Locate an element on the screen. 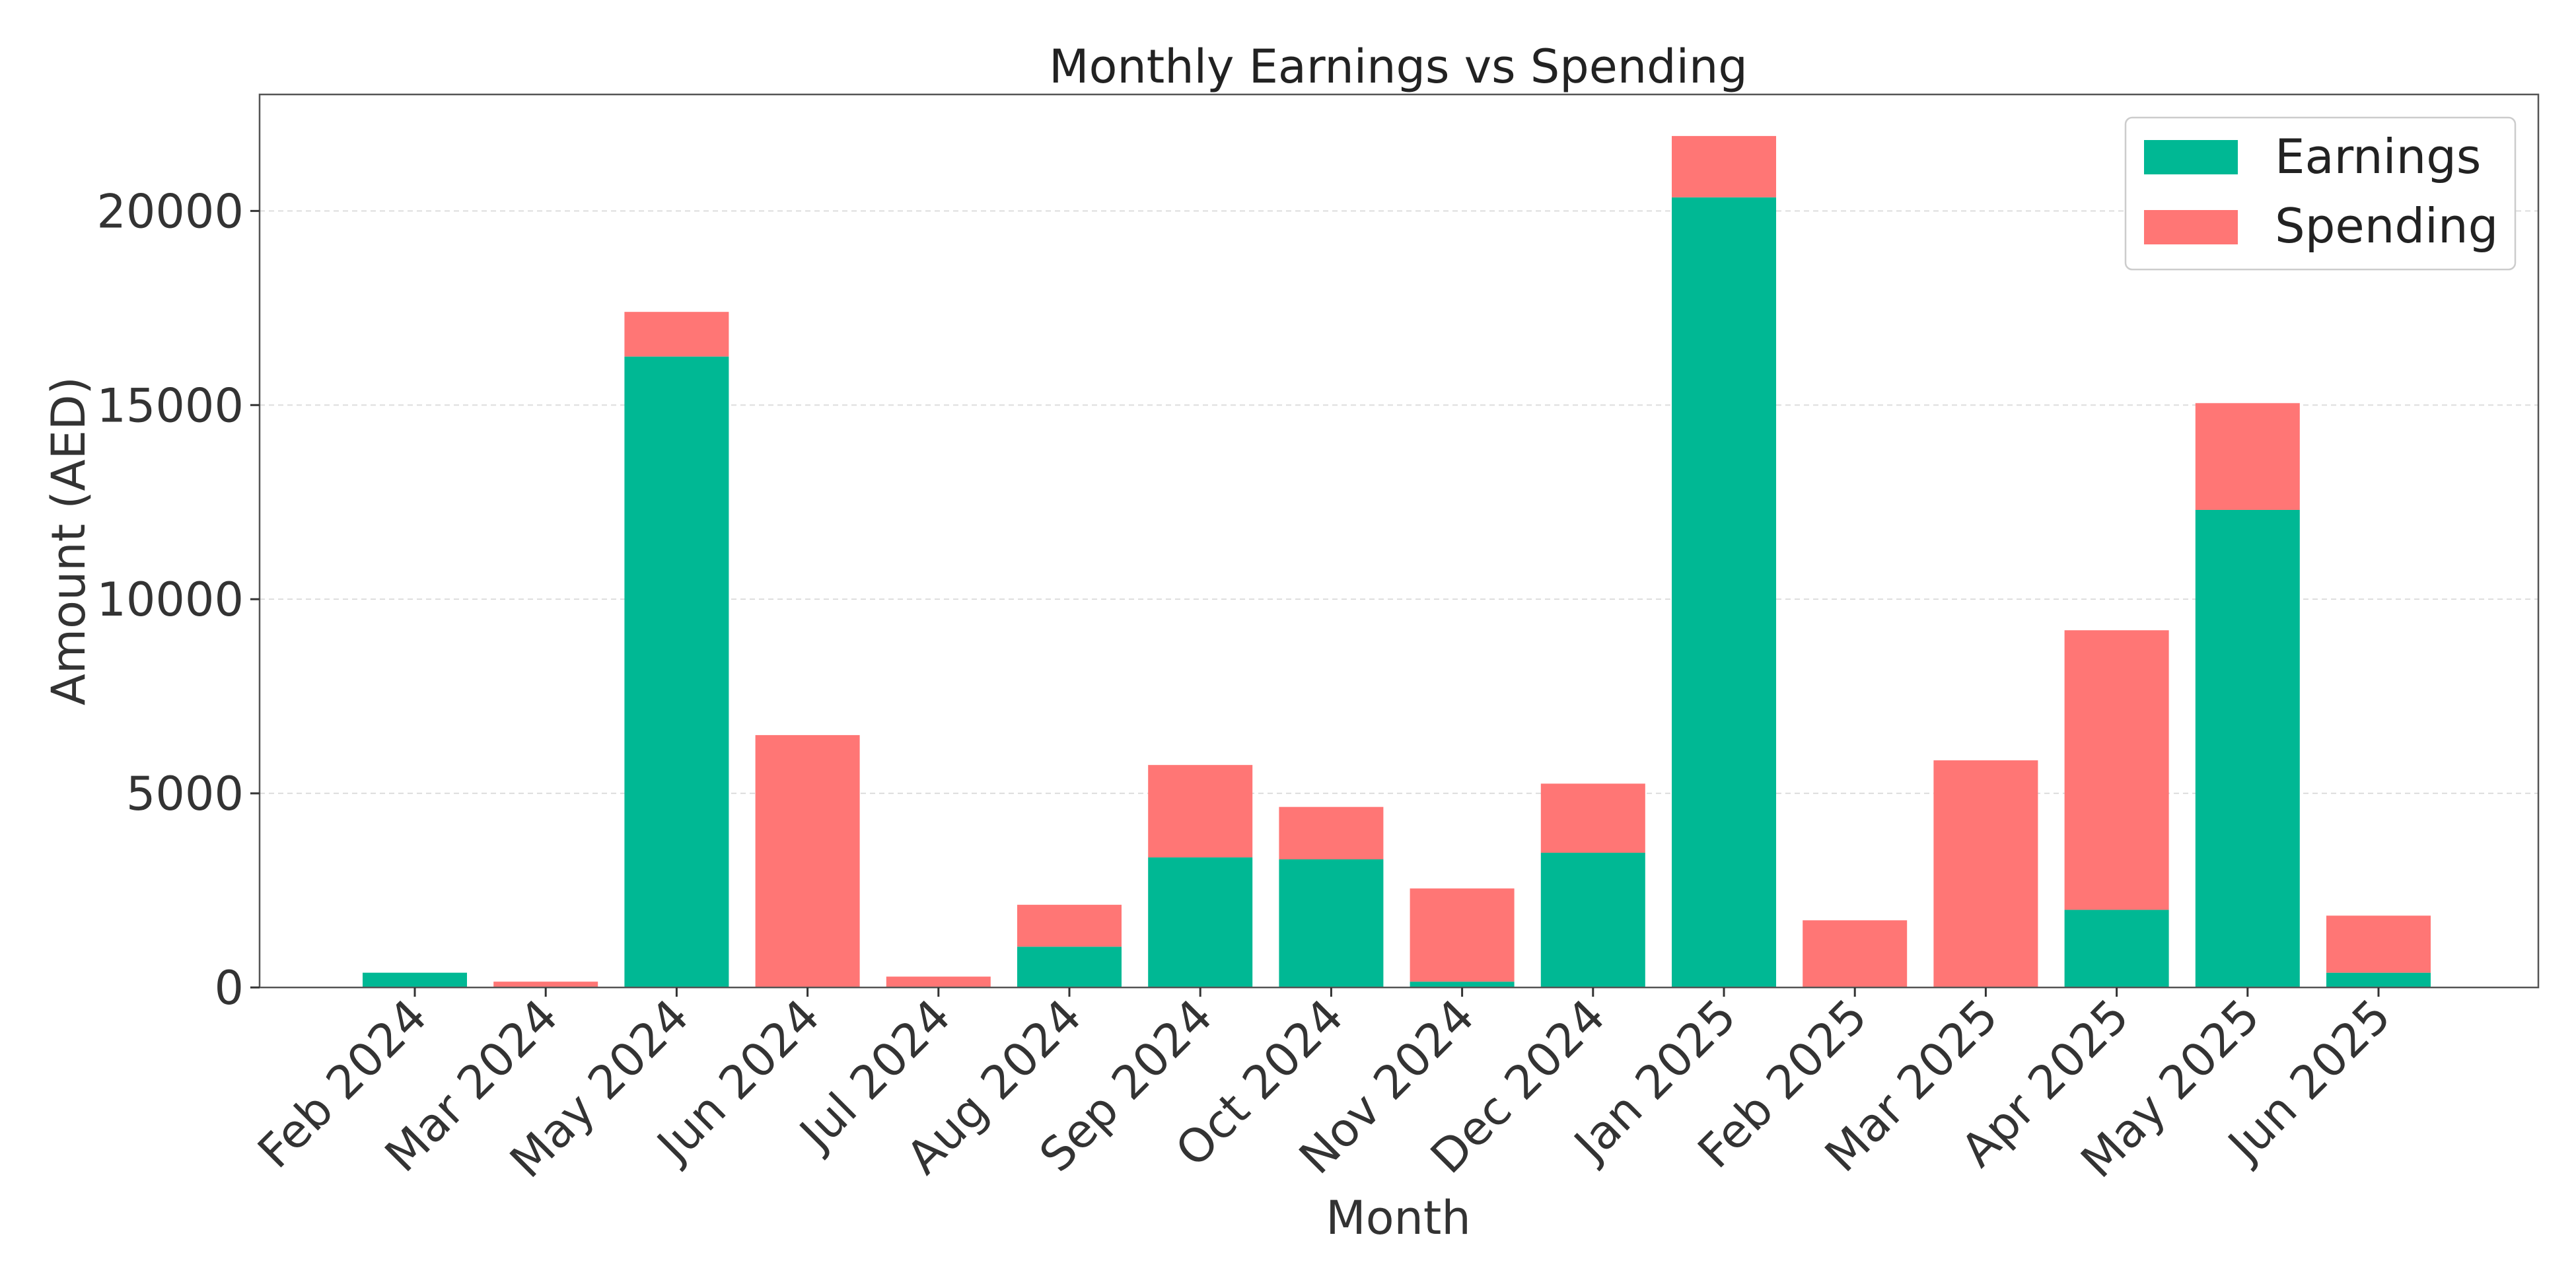 The width and height of the screenshot is (2576, 1288). bar-earnings-dec-2024 is located at coordinates (1592, 920).